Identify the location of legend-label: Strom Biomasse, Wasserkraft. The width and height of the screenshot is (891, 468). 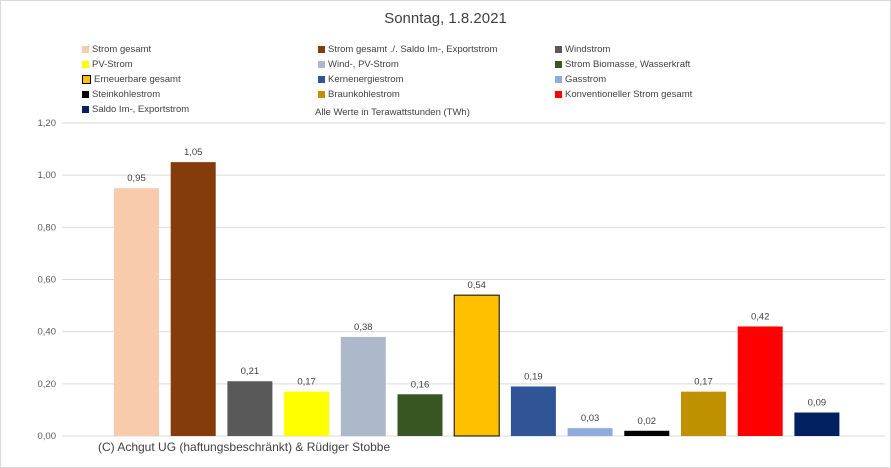
(628, 64).